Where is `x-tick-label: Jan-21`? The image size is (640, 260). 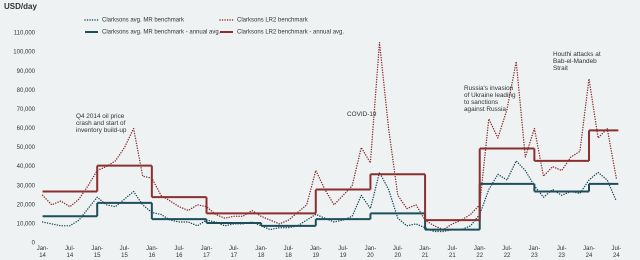
x-tick-label: Jan-21 is located at coordinates (425, 252).